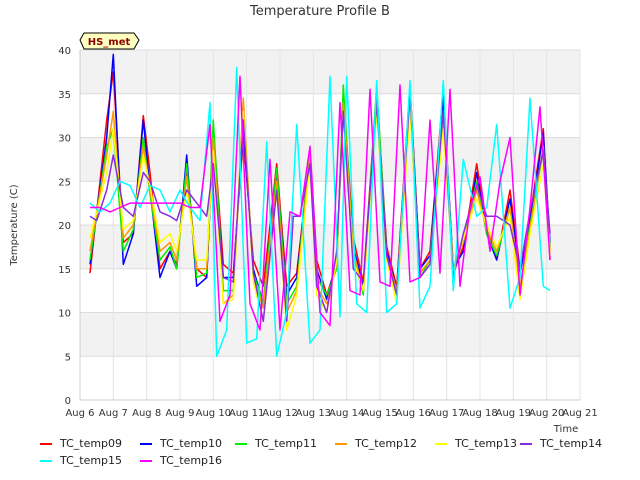 This screenshot has height=480, width=640. I want to click on x-tick-label: Aug 17, so click(446, 413).